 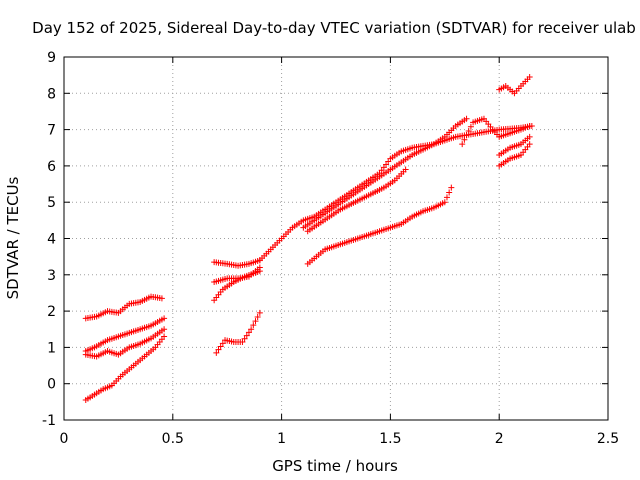 I want to click on y-tick-label: 1, so click(x=51, y=348).